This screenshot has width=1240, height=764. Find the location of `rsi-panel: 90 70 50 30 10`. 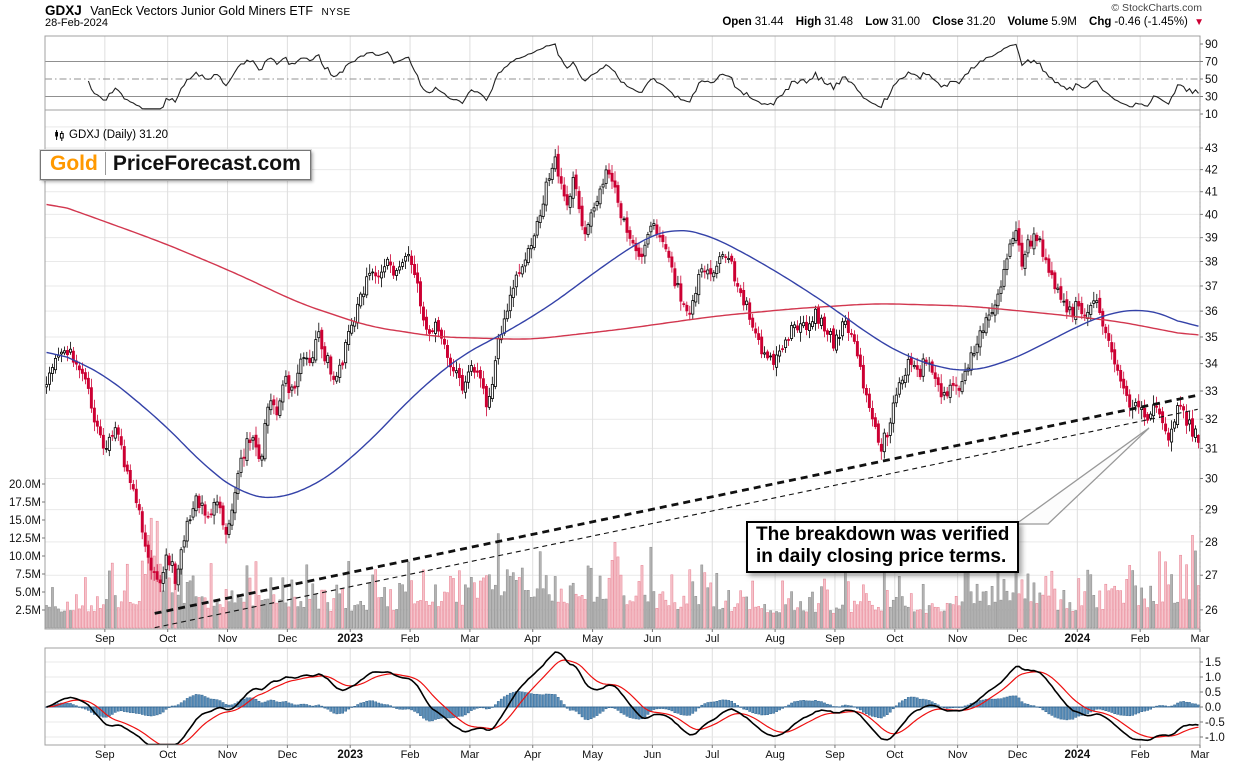

rsi-panel: 90 70 50 30 10 is located at coordinates (631, 78).